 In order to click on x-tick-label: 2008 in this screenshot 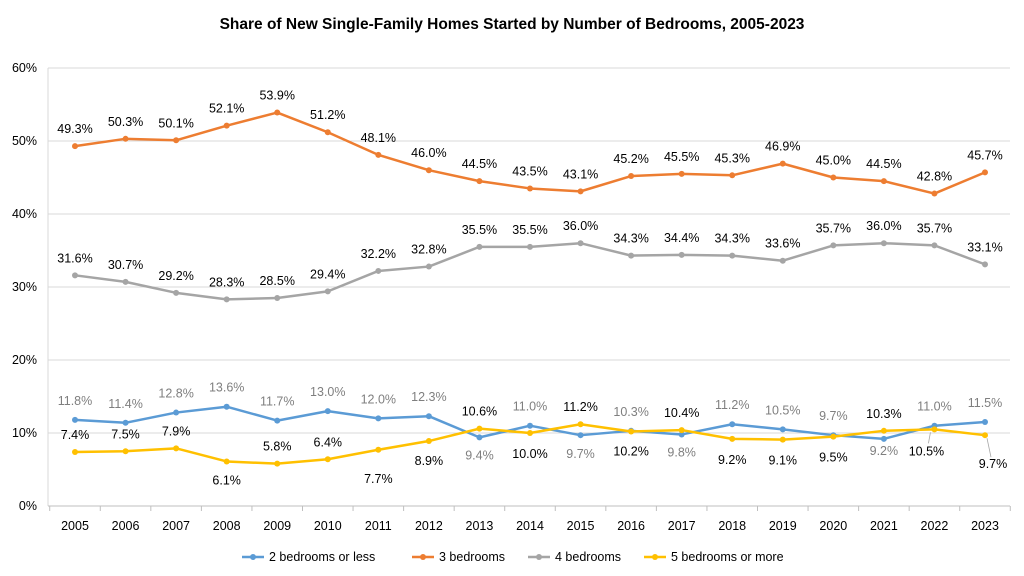, I will do `click(227, 526)`.